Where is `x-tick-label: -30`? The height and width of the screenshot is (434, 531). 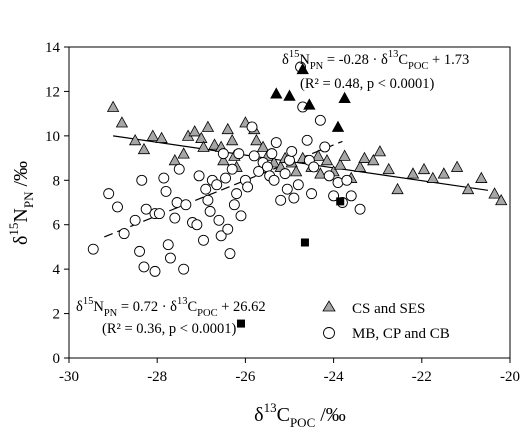
x-tick-label: -30 is located at coordinates (69, 377).